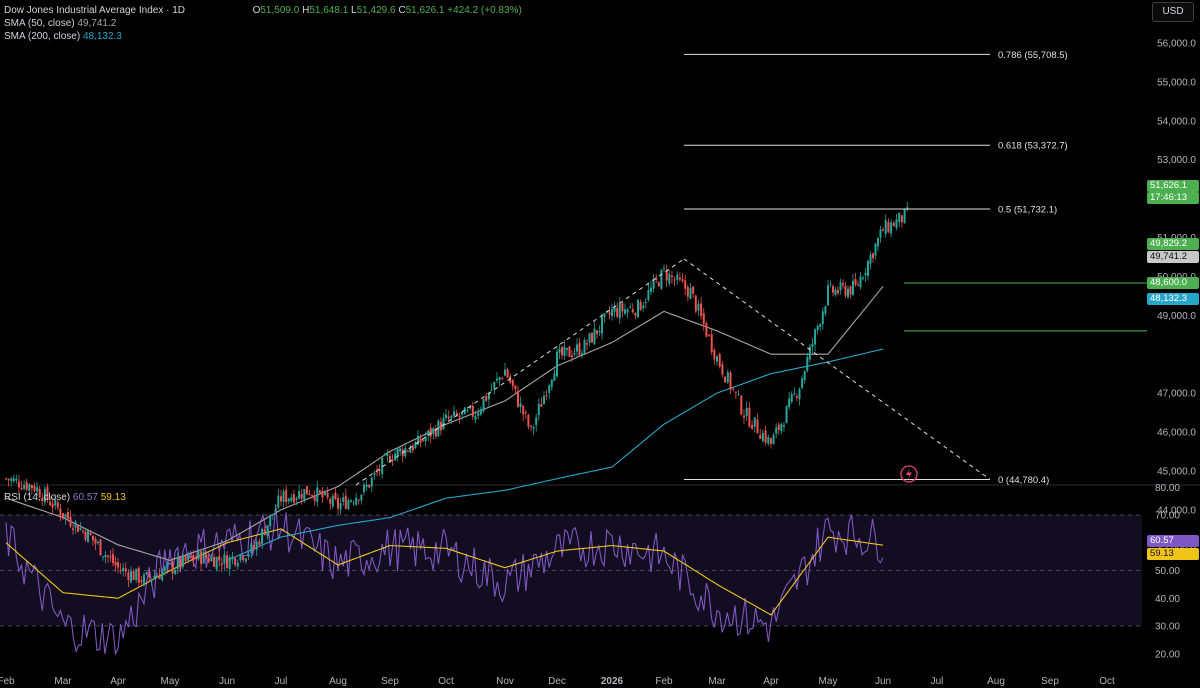  I want to click on high-label: H, so click(306, 10).